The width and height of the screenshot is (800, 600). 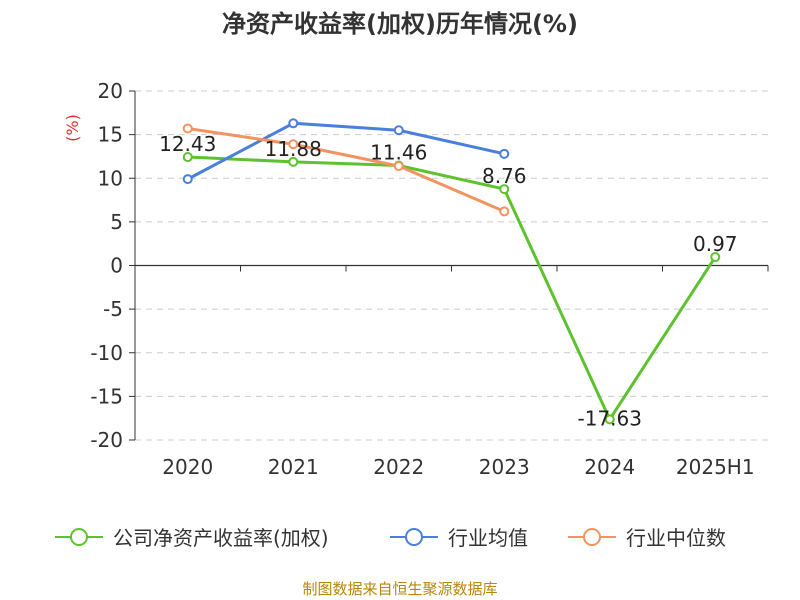 I want to click on source-note: 制图数据来自恒生聚源数据库, so click(x=400, y=589).